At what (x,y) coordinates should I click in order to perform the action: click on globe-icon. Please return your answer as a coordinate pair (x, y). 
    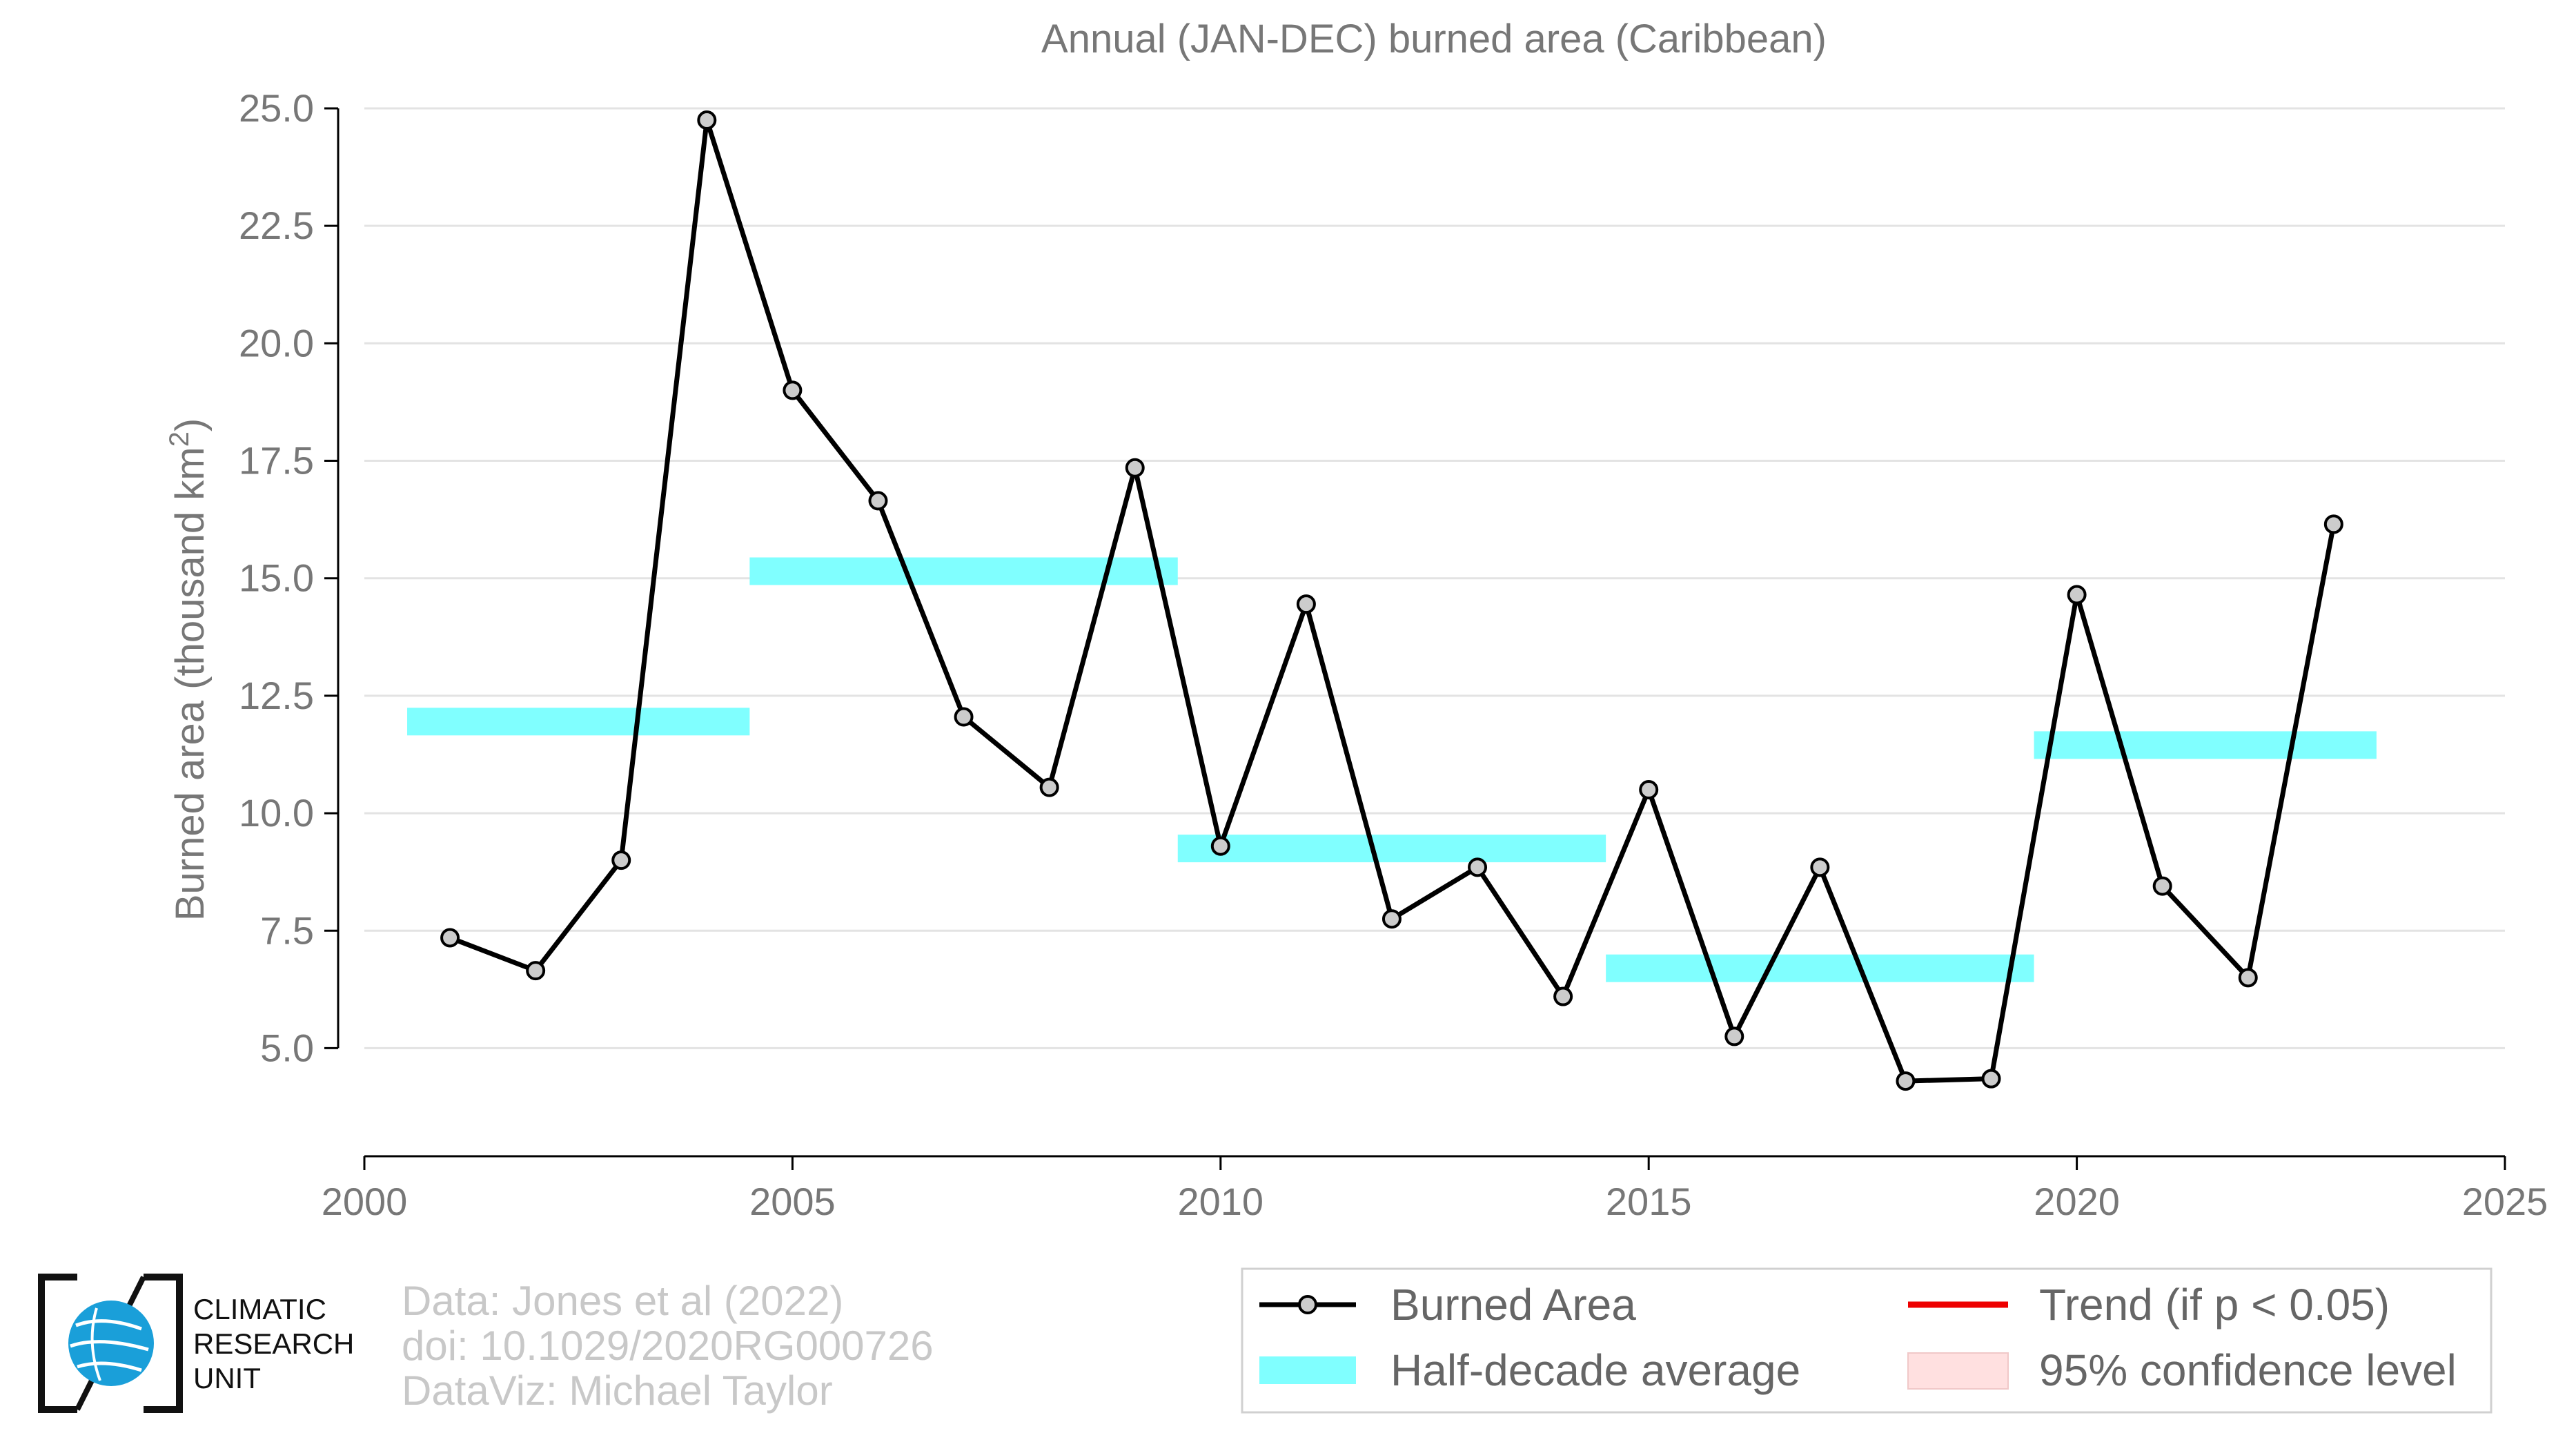
    Looking at the image, I should click on (111, 1344).